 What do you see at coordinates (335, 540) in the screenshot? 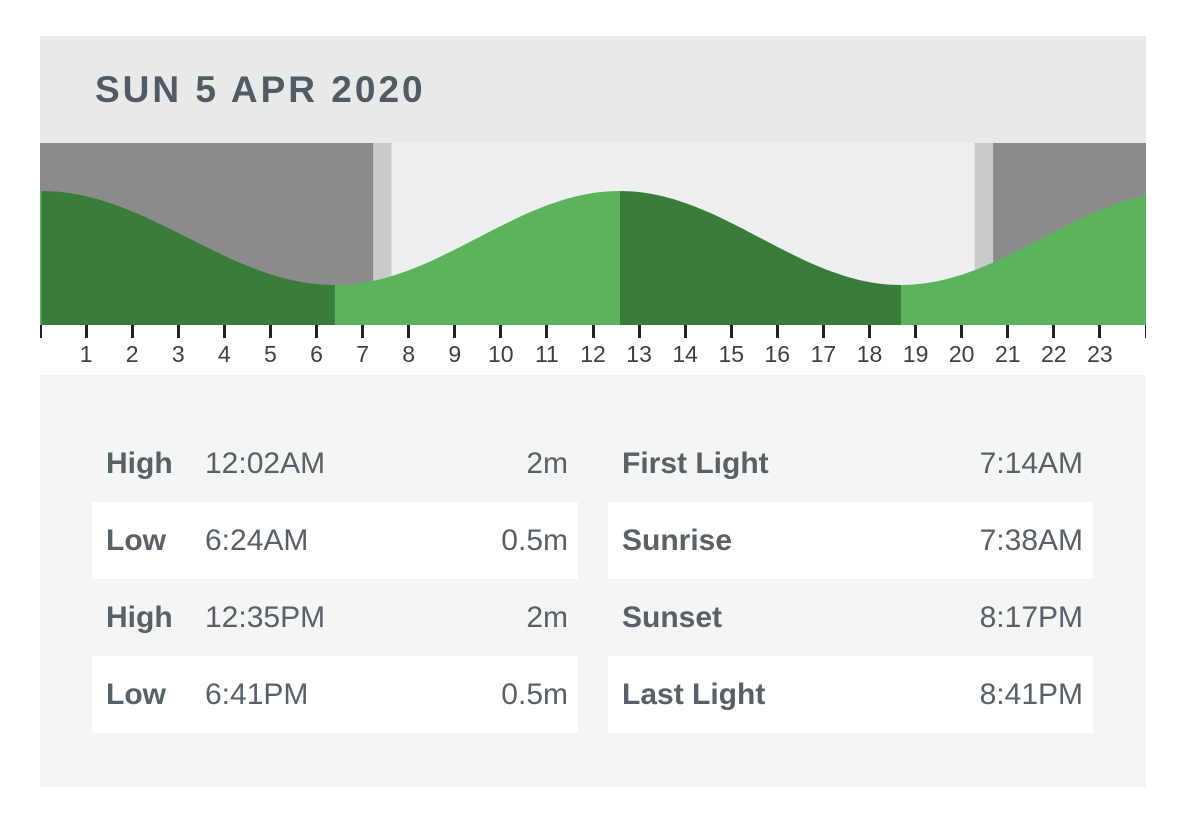
I see `table-row: Low 6:24AM 0.5m` at bounding box center [335, 540].